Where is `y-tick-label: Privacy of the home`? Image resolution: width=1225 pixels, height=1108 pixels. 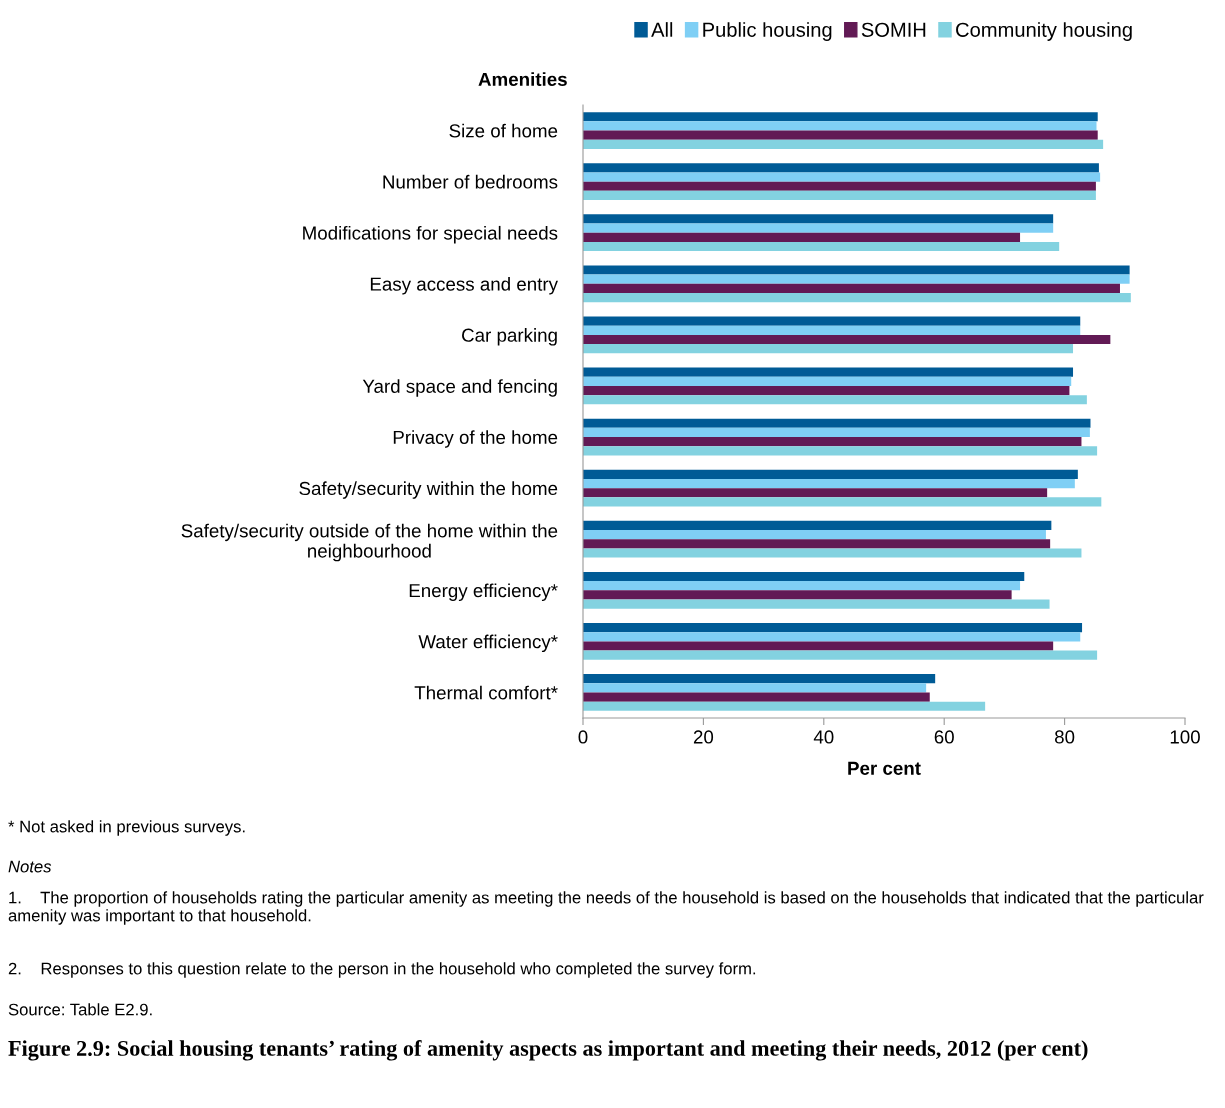 y-tick-label: Privacy of the home is located at coordinates (475, 439).